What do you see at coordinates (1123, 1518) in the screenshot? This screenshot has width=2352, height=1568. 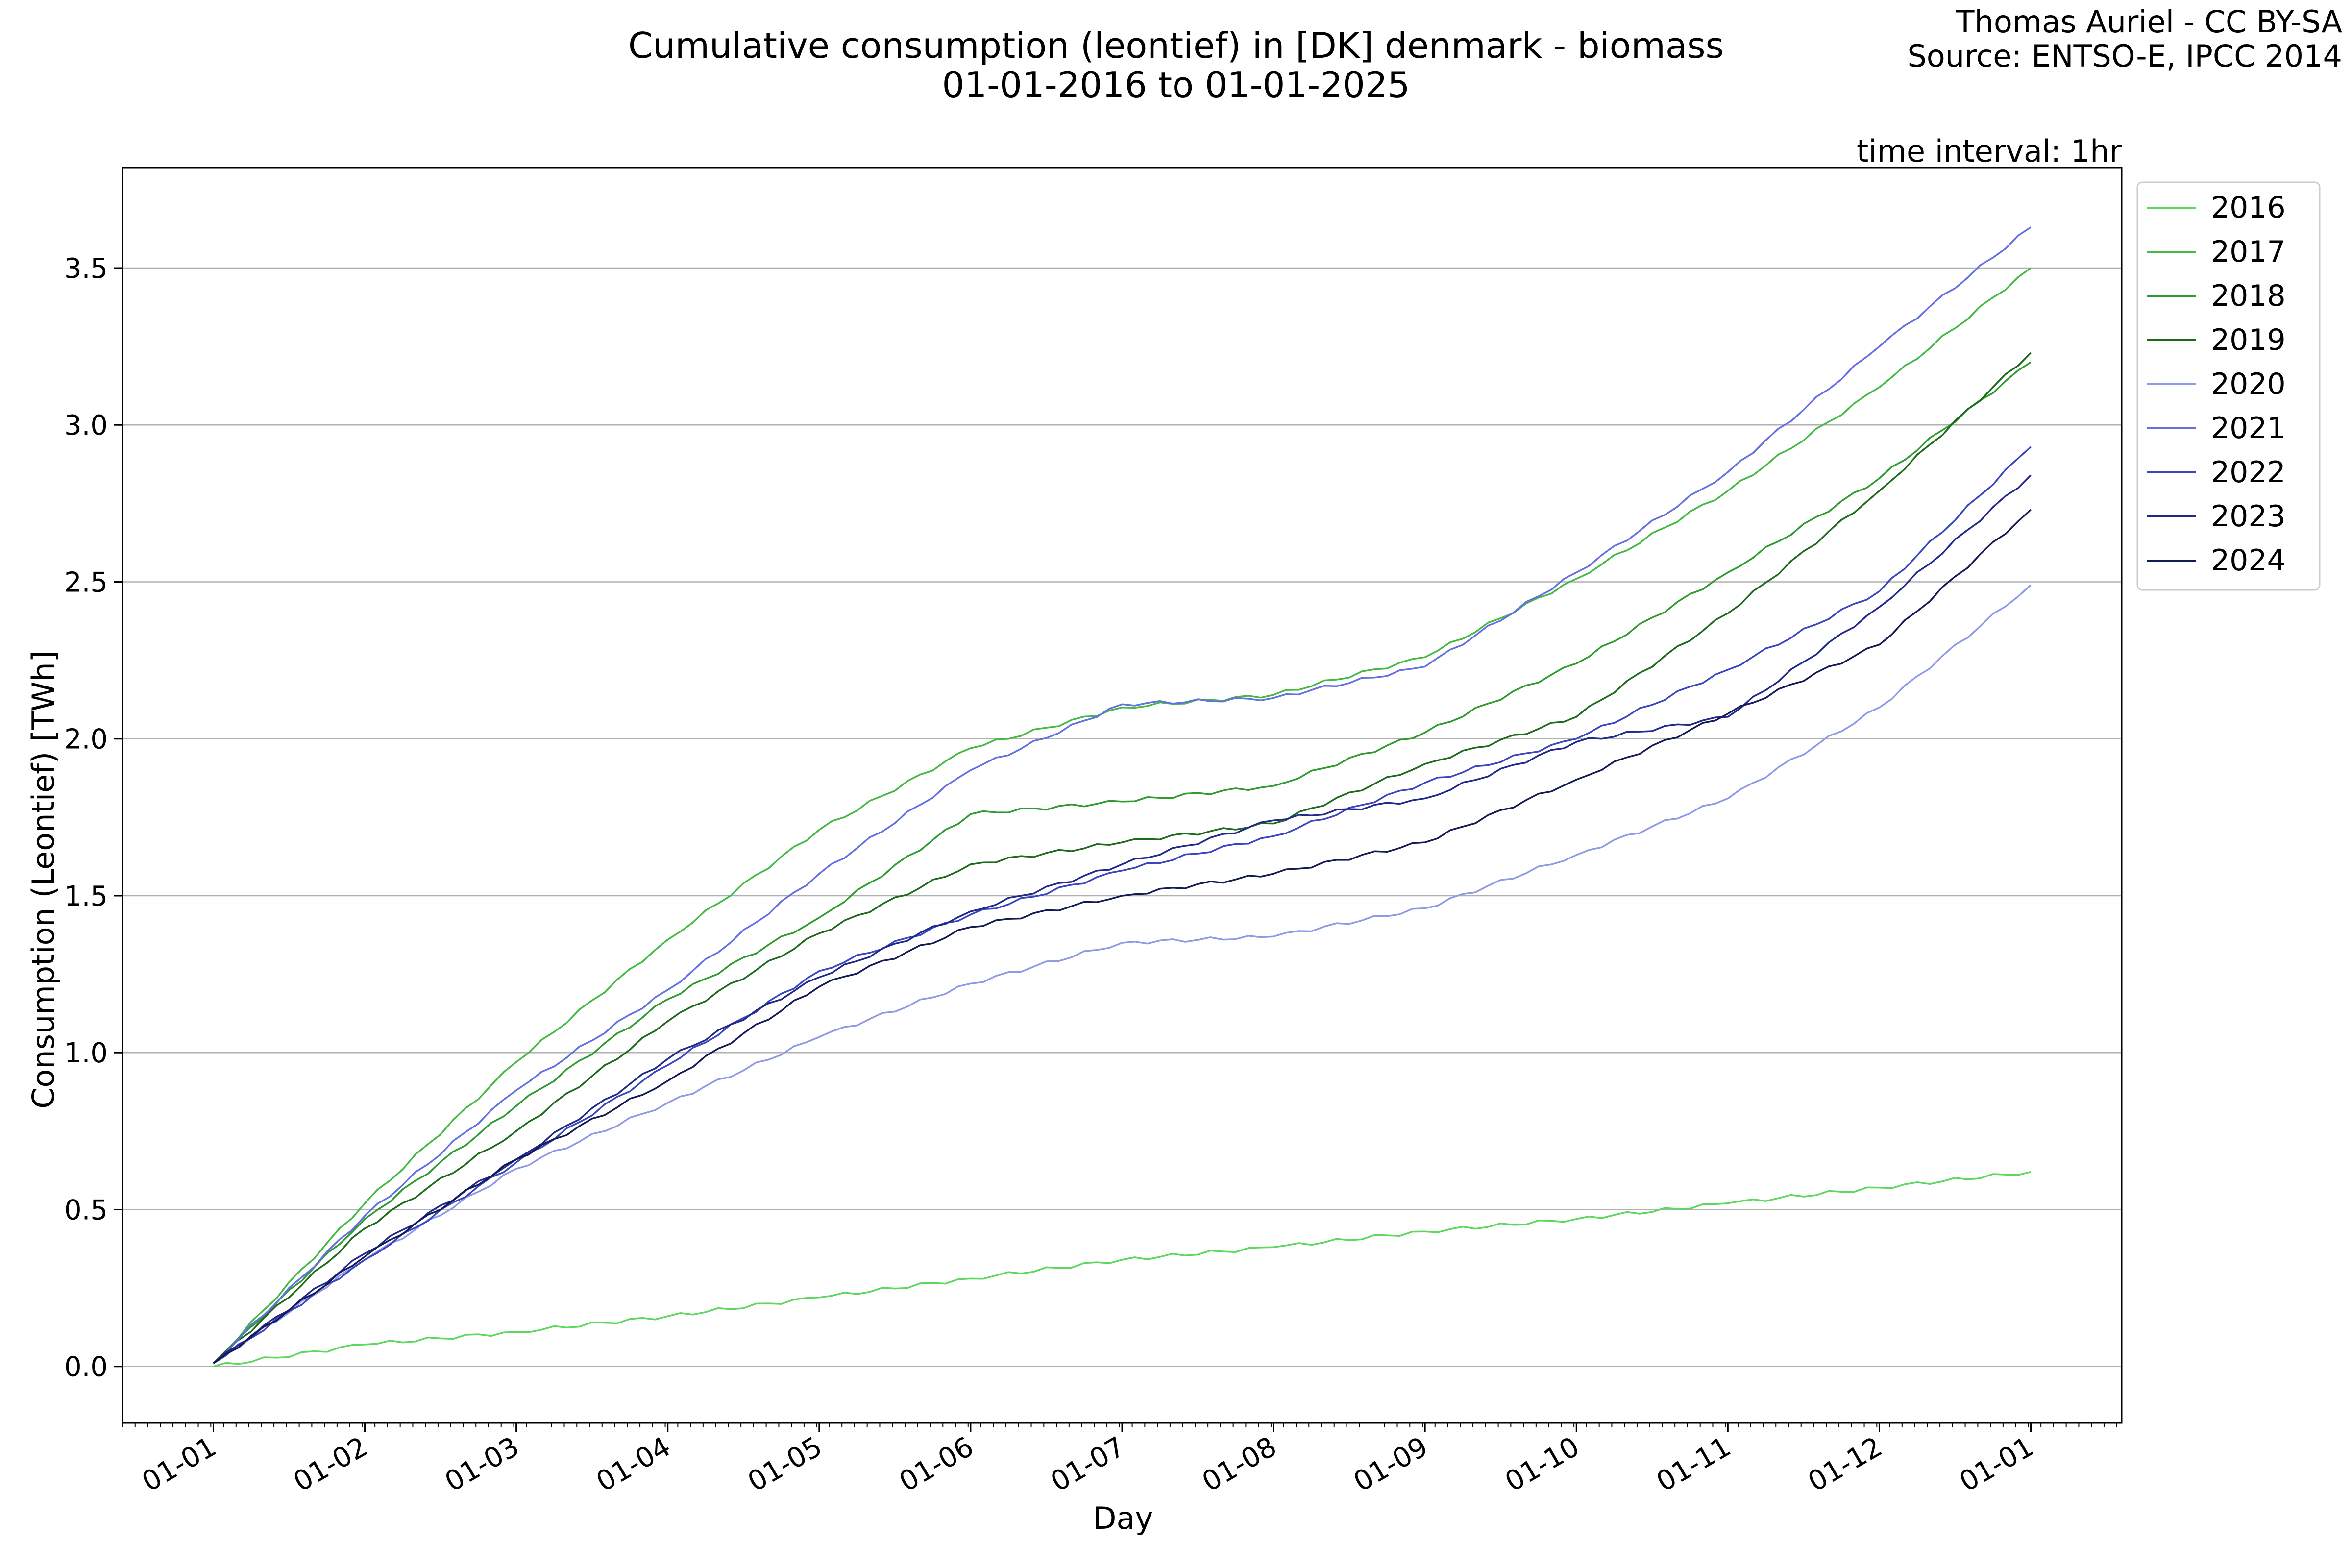 I see `x-axis-label: Day` at bounding box center [1123, 1518].